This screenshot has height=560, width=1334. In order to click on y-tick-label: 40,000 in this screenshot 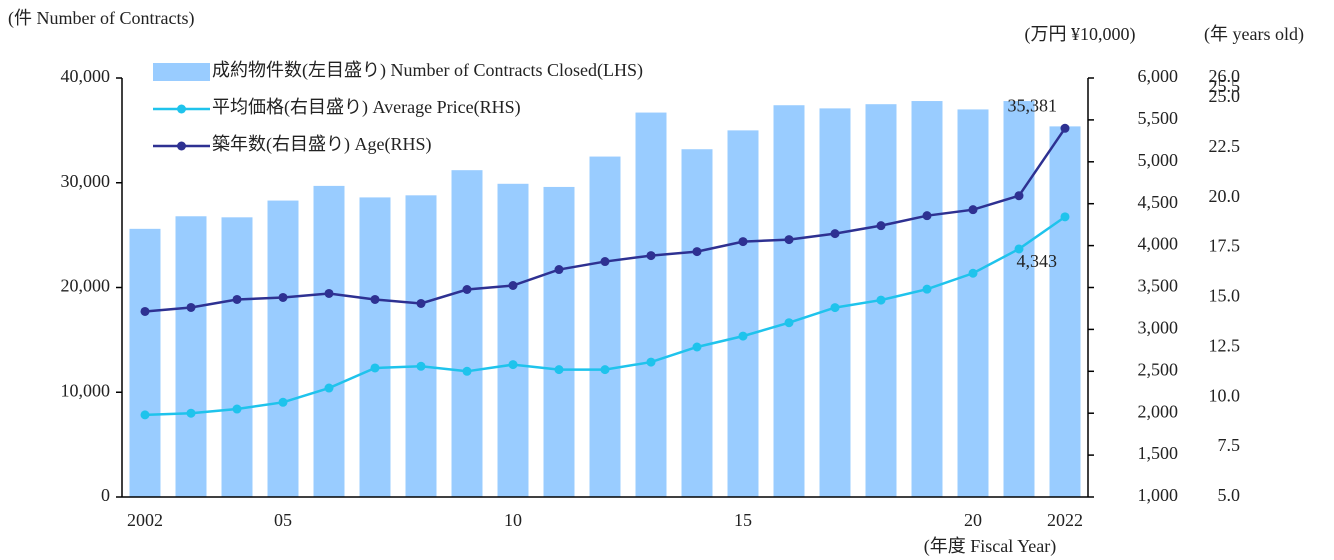, I will do `click(86, 76)`.